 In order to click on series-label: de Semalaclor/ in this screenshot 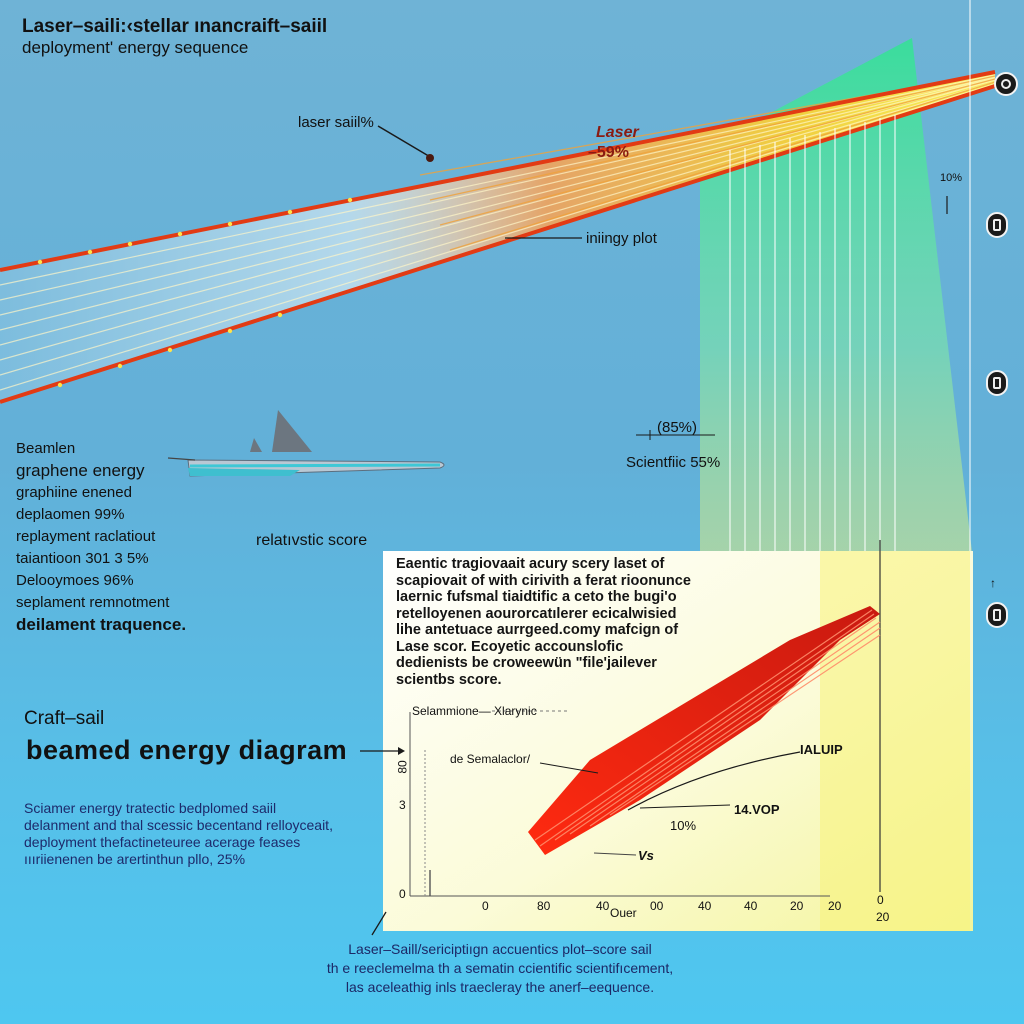, I will do `click(490, 759)`.